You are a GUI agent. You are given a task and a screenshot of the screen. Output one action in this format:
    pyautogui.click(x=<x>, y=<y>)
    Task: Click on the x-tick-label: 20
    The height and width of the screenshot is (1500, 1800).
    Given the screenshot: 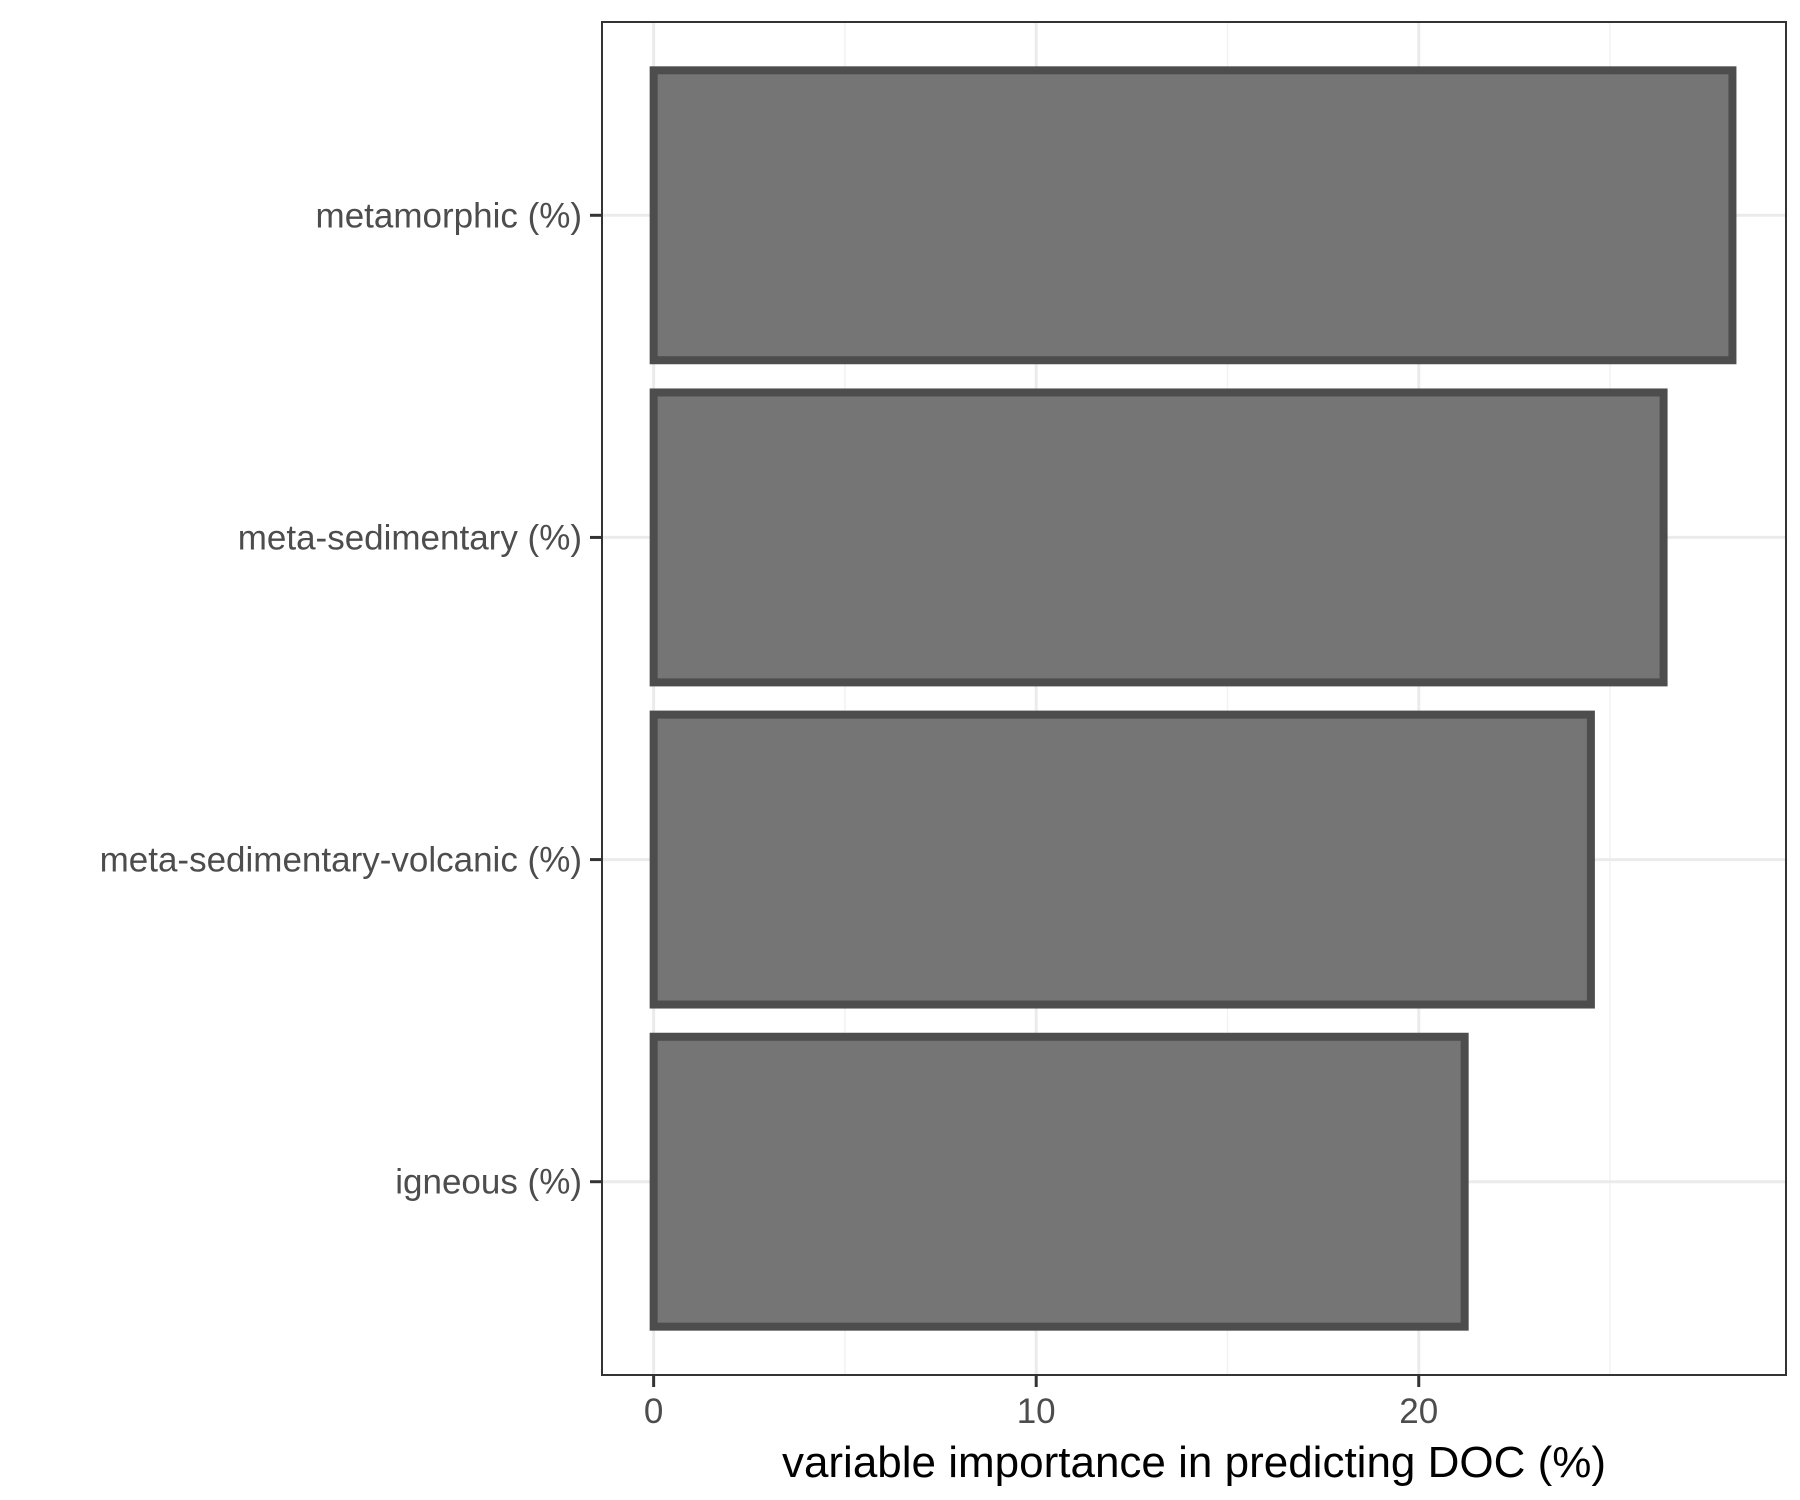 What is the action you would take?
    pyautogui.click(x=1418, y=1411)
    